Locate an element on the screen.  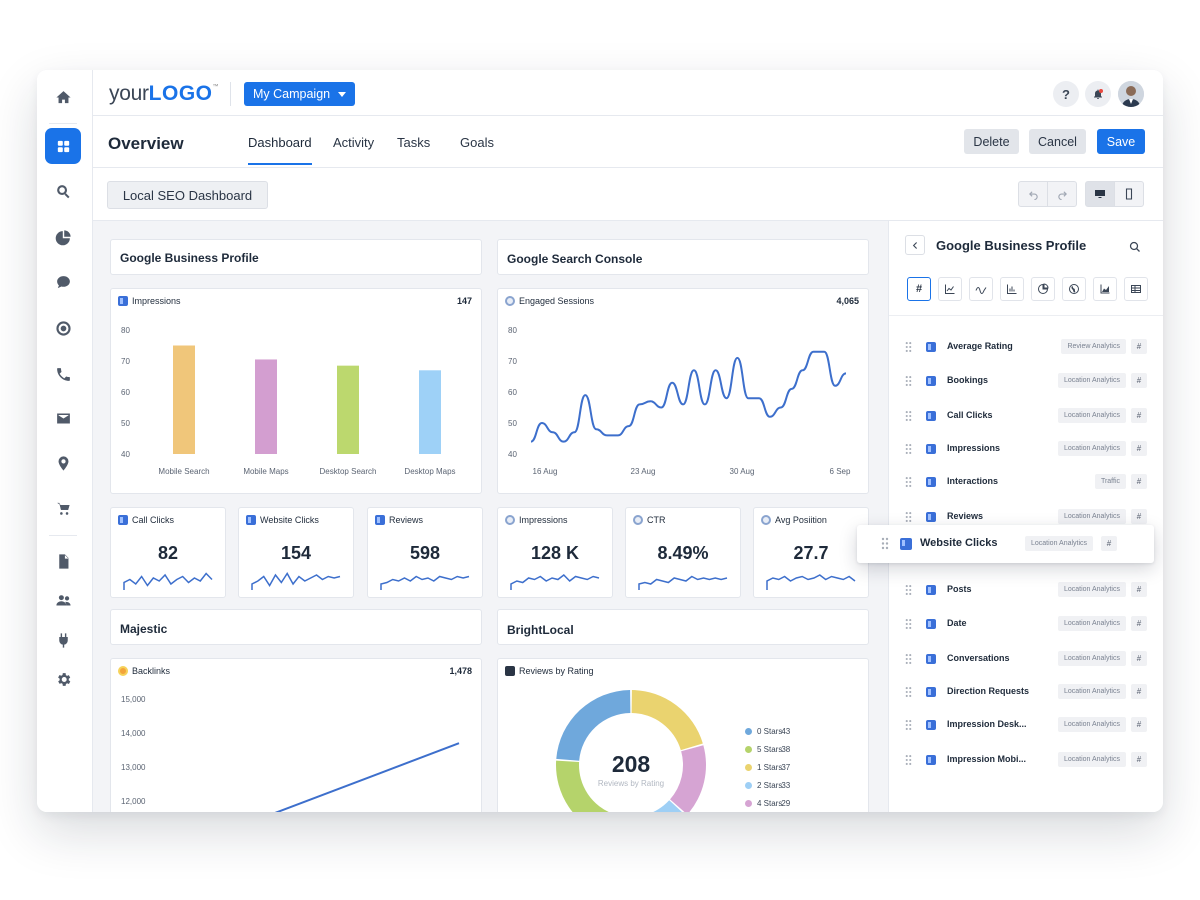
dashboard-grid-icon is located at coordinates (63, 146).